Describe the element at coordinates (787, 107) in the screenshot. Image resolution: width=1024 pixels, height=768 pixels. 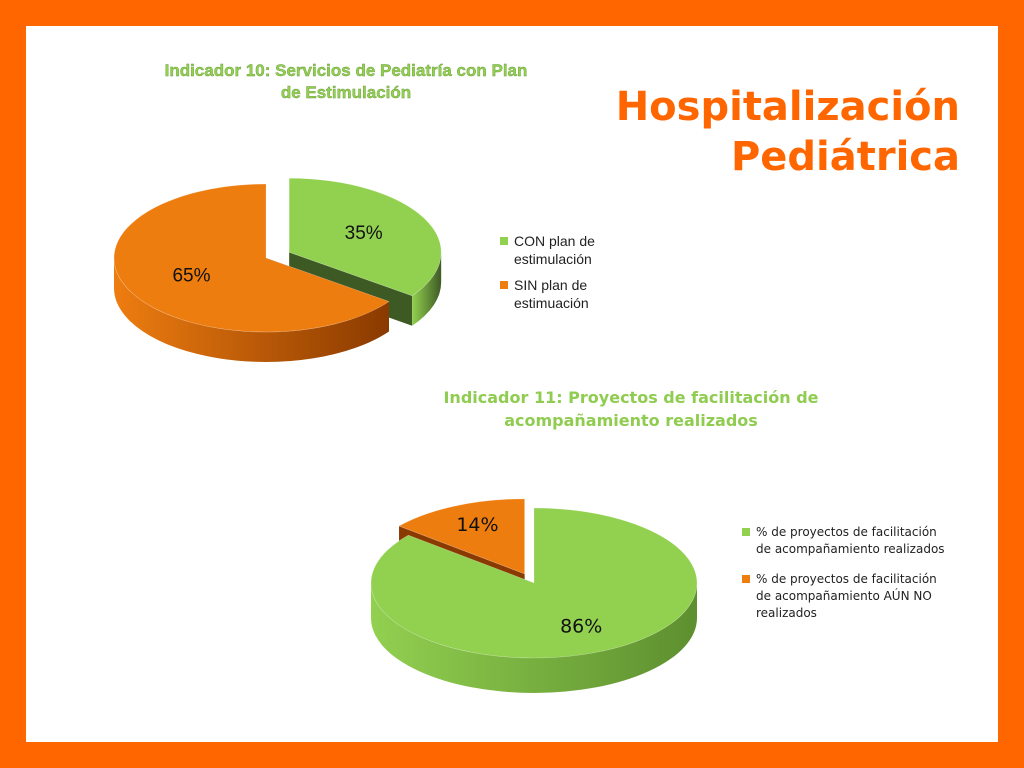
I see `slide-title-line1: Hospitalización` at that location.